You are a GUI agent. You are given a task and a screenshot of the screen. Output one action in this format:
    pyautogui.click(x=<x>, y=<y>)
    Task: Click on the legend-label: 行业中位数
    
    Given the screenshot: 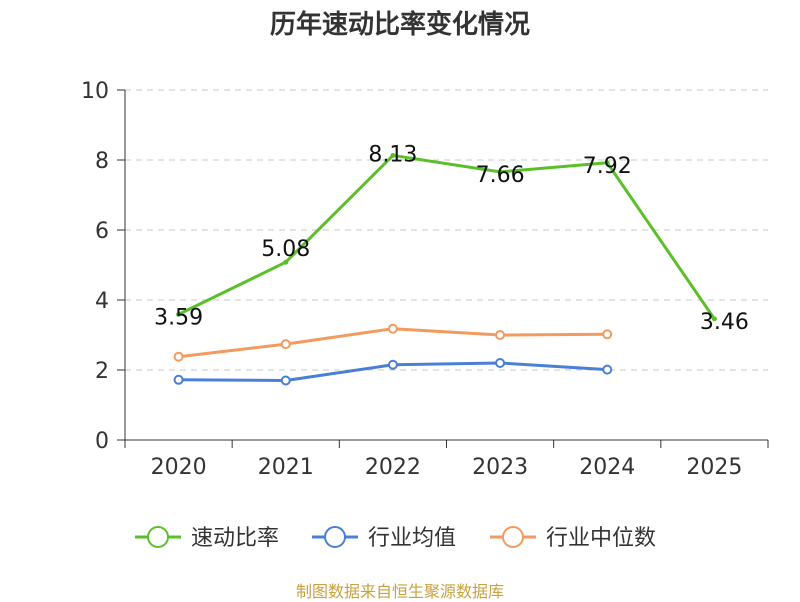 What is the action you would take?
    pyautogui.click(x=601, y=538)
    